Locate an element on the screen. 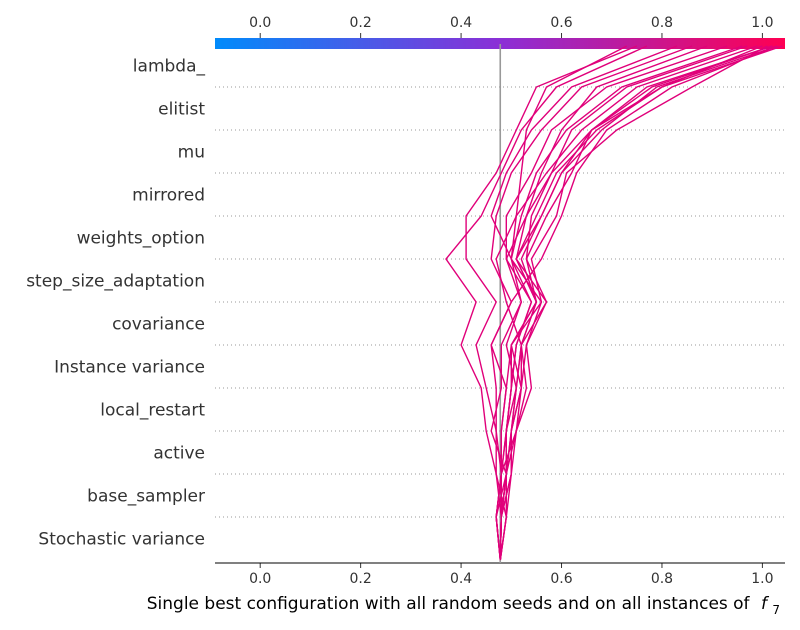 The width and height of the screenshot is (800, 630). bottom-tick-label: 0.6 is located at coordinates (561, 579).